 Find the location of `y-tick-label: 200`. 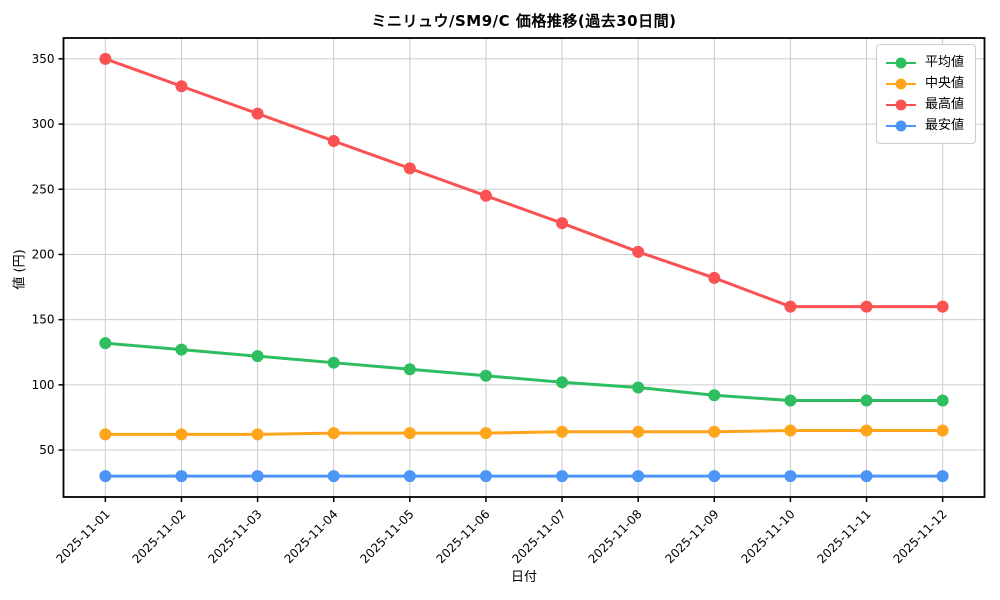

y-tick-label: 200 is located at coordinates (43, 254).